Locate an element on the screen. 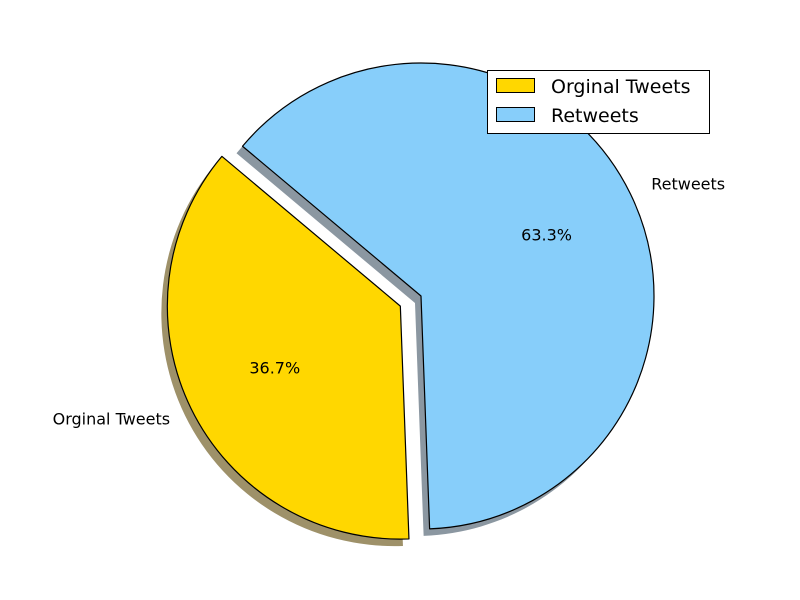 This screenshot has width=800, height=600. legend: Orginal Tweets Retweets is located at coordinates (598, 102).